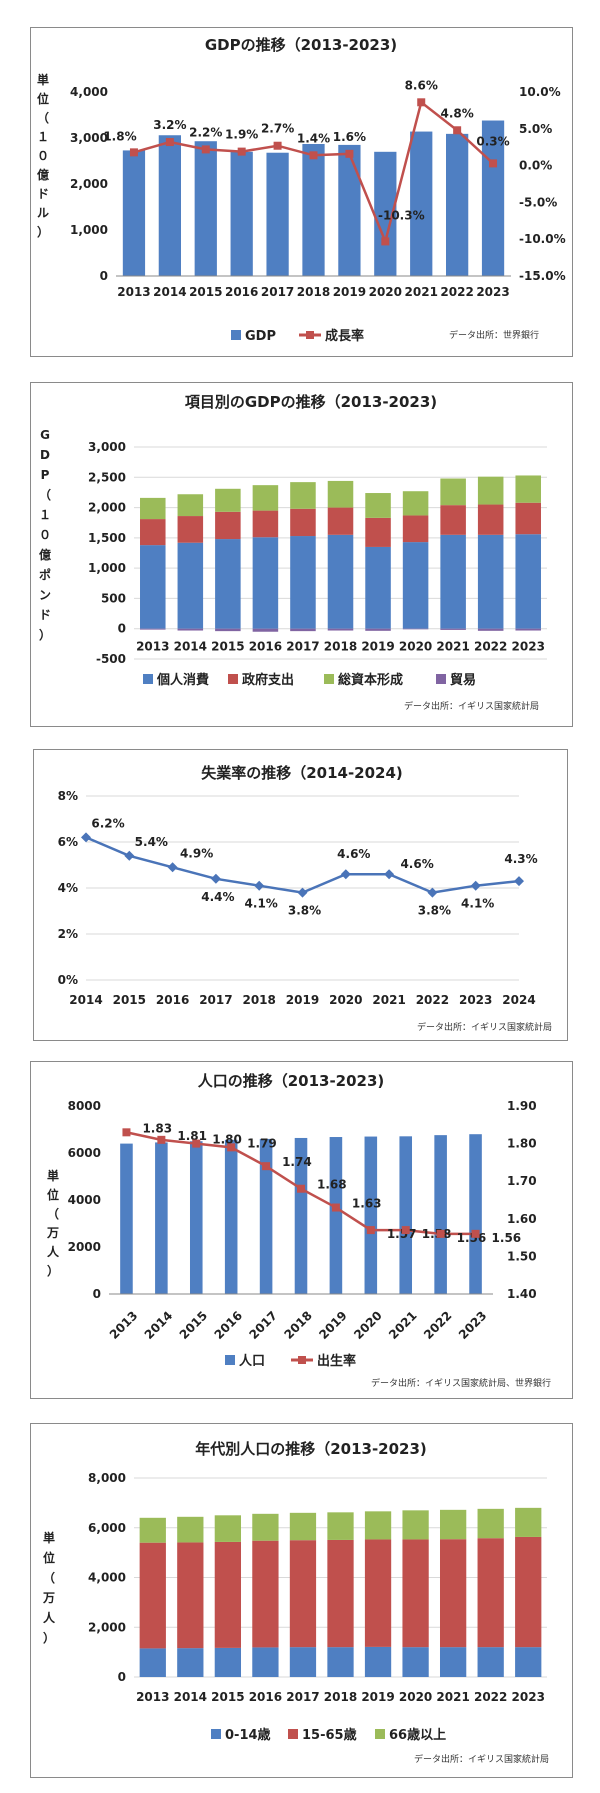  Describe the element at coordinates (535, 166) in the screenshot. I see `y2-tick-label: 0.0%` at that location.